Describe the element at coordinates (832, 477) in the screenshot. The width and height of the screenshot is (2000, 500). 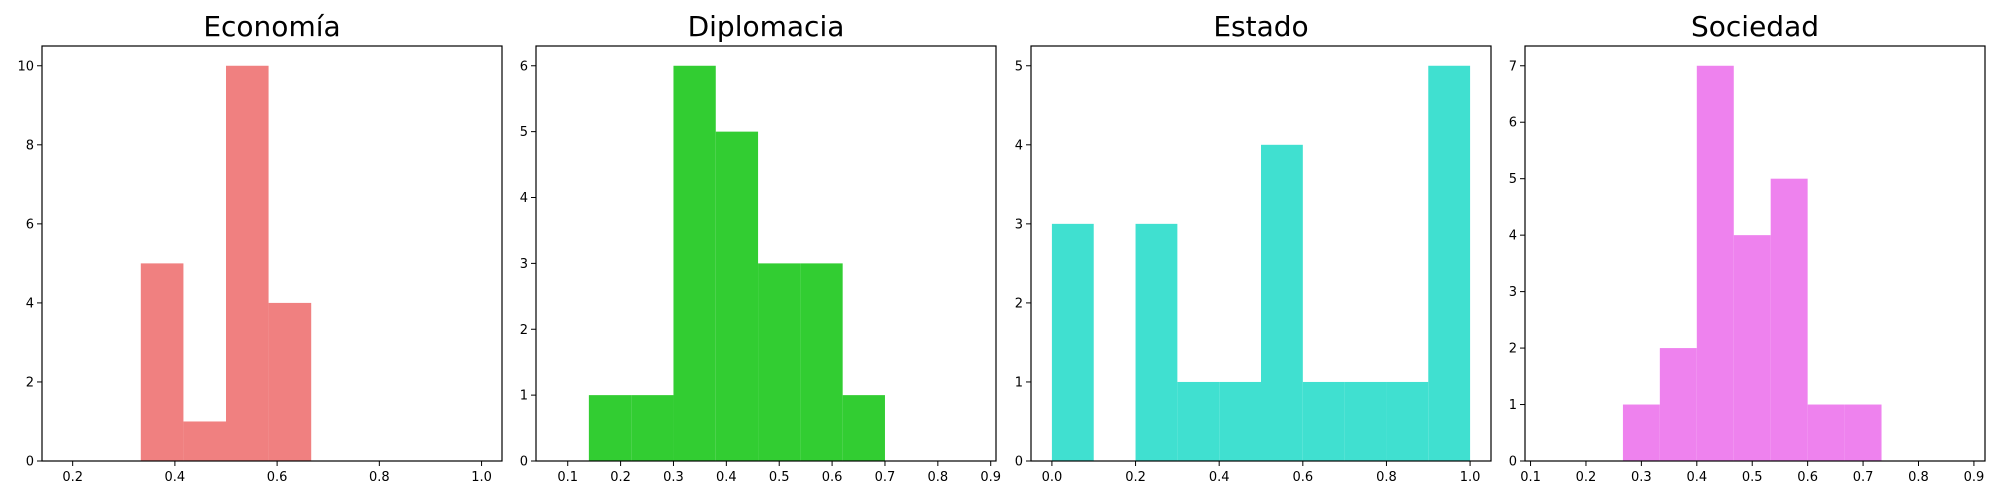
I see `x-tick-label-diplomacia-5: 0.6` at that location.